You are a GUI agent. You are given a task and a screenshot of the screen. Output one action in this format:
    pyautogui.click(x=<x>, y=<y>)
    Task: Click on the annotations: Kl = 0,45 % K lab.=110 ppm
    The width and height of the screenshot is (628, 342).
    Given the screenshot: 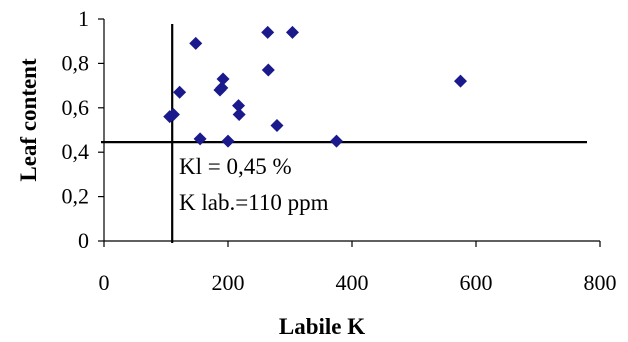 What is the action you would take?
    pyautogui.click(x=254, y=184)
    